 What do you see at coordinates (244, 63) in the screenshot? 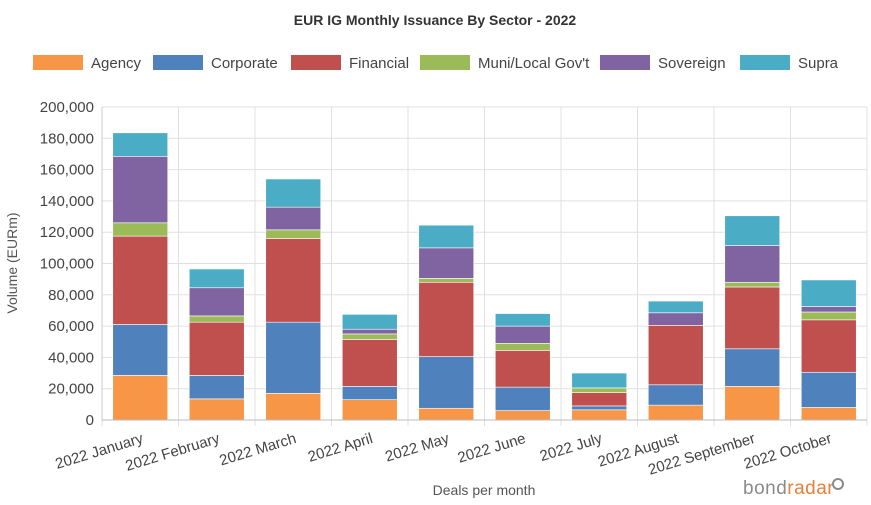
I see `legend-label: Corporate` at bounding box center [244, 63].